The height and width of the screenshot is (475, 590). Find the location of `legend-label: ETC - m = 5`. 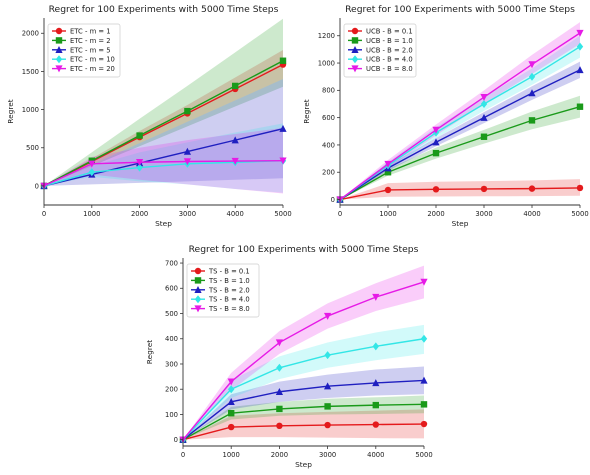

legend-label: ETC - m = 5 is located at coordinates (90, 50).